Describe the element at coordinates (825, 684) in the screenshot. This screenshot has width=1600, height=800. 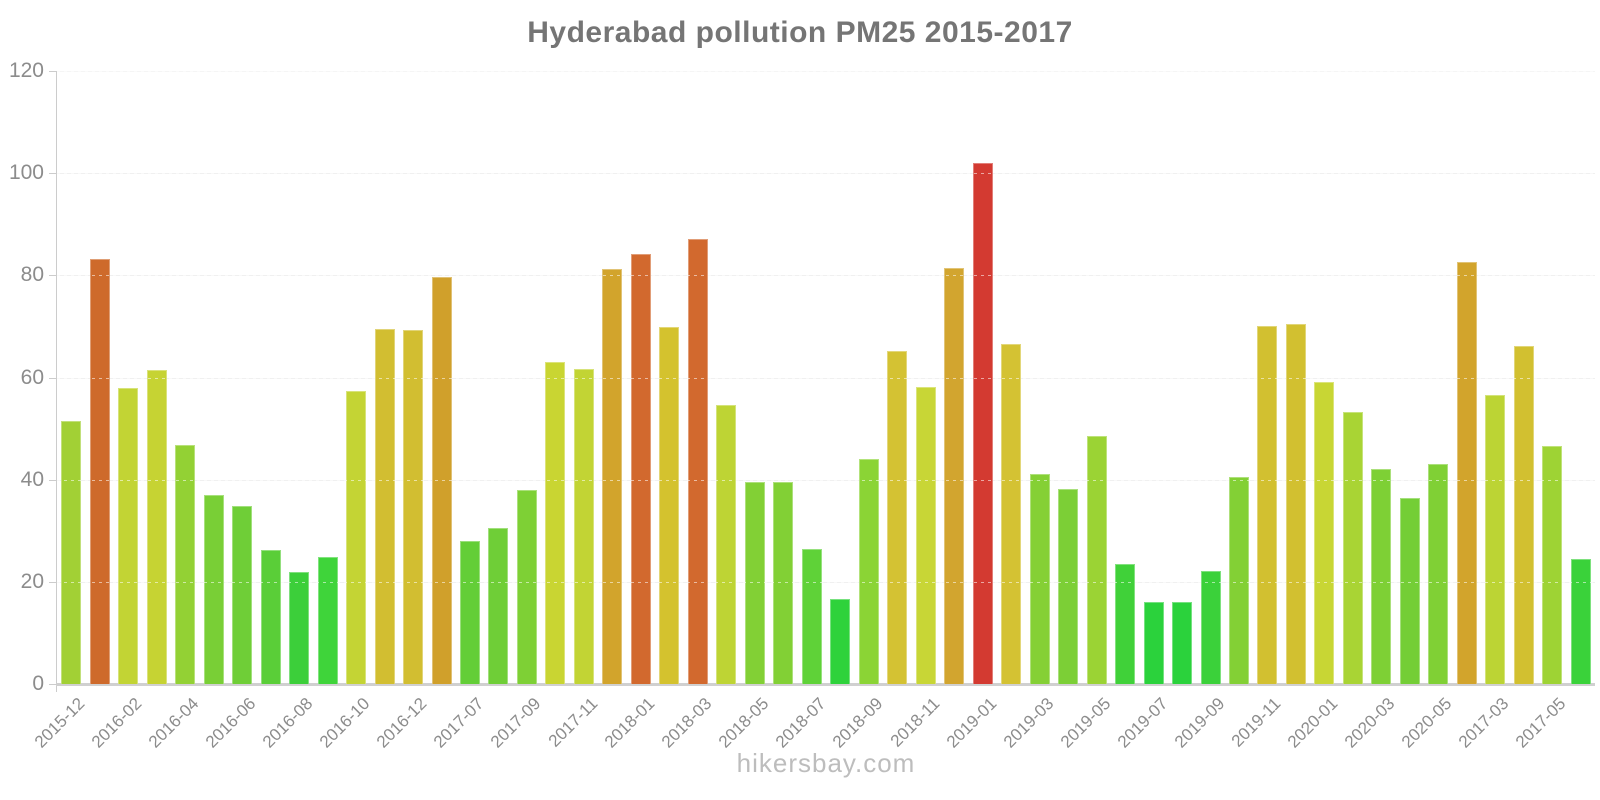
I see `x-axis-line` at that location.